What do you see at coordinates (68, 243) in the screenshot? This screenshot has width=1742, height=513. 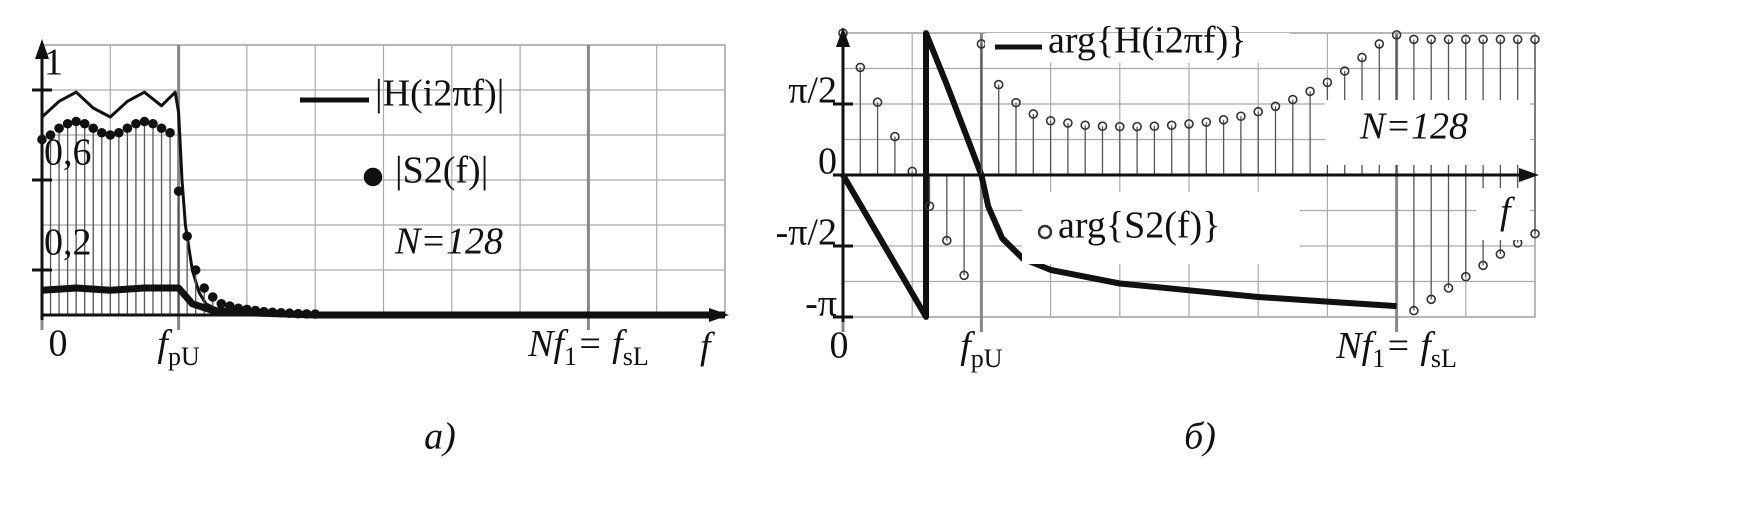 I see `y-tick-label: 0,2` at bounding box center [68, 243].